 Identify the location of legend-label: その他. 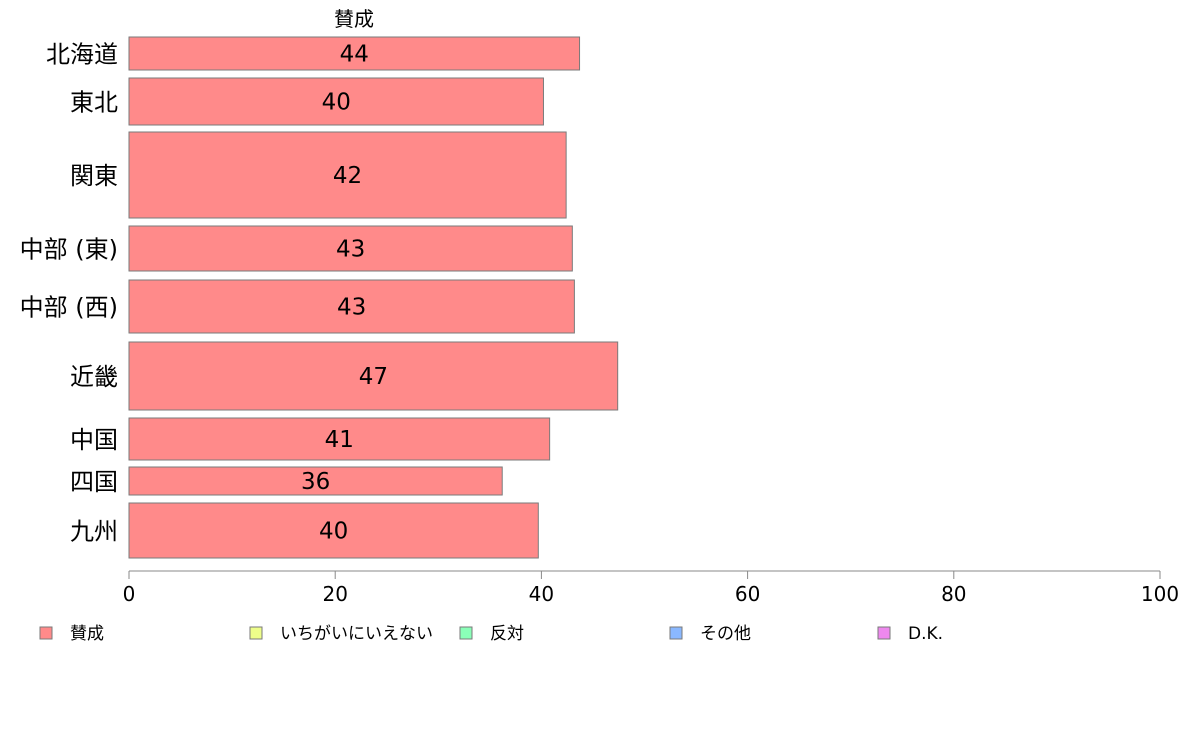
(725, 634).